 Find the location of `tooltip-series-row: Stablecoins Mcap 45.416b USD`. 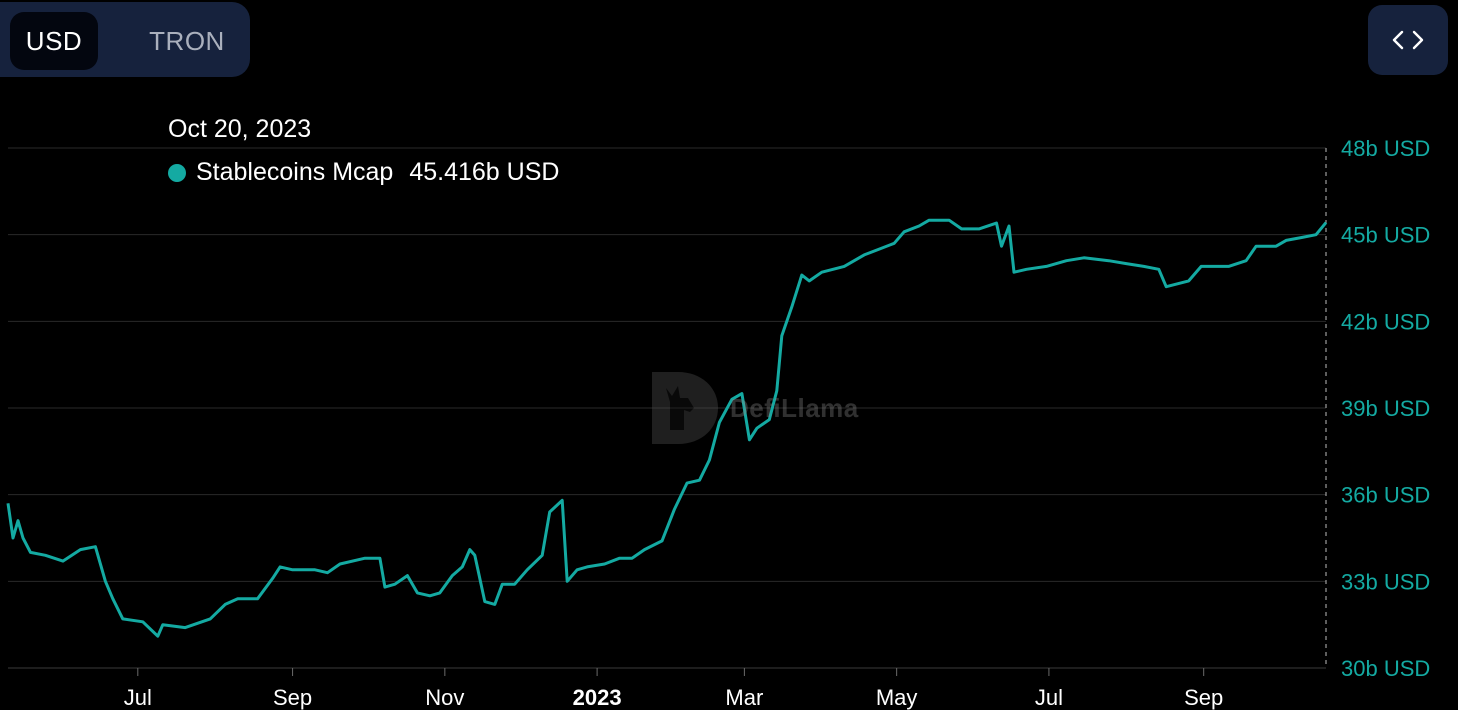

tooltip-series-row: Stablecoins Mcap 45.416b USD is located at coordinates (363, 172).